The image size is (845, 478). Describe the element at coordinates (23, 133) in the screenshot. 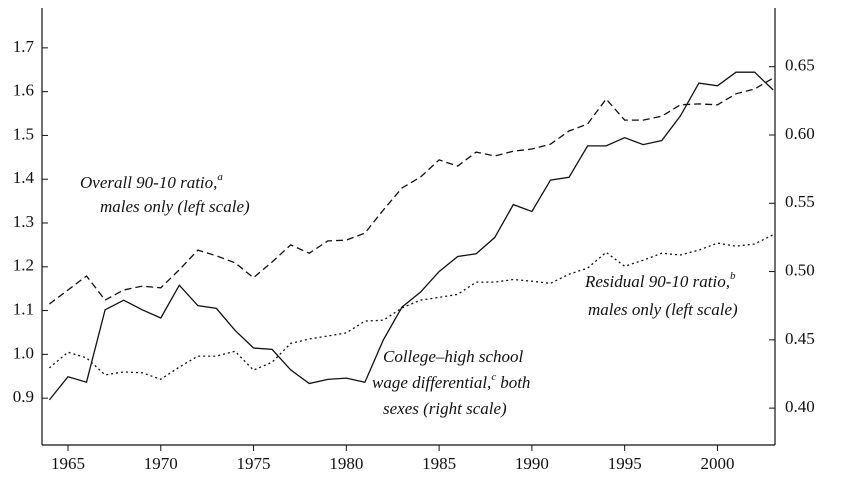

I see `y-tick-label: 1.5` at that location.